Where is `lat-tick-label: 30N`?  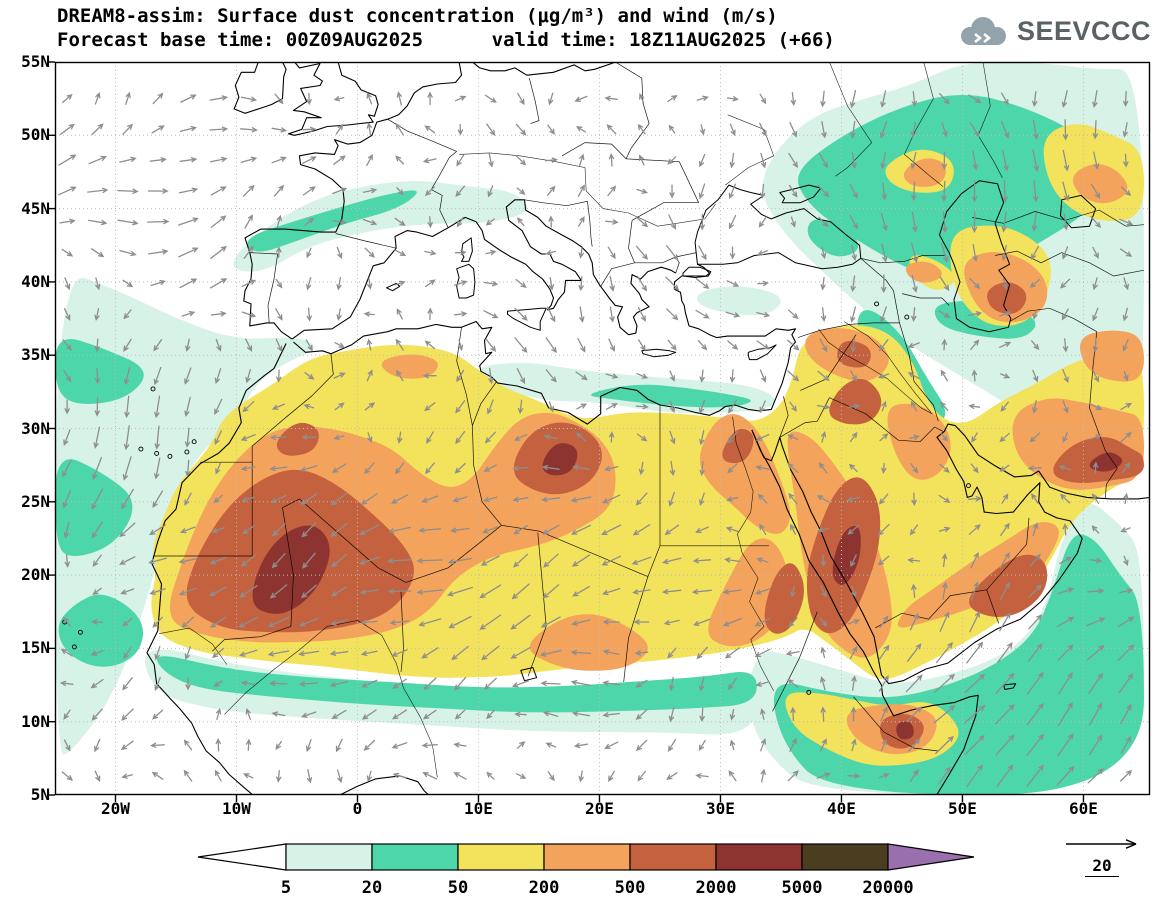
lat-tick-label: 30N is located at coordinates (35, 428).